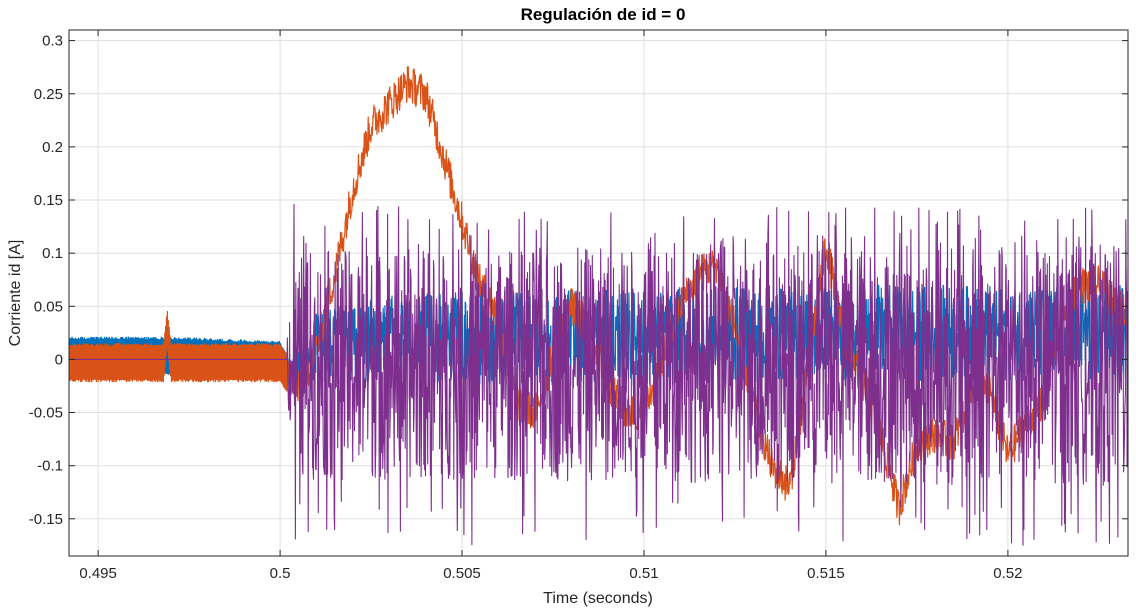 The image size is (1136, 608). What do you see at coordinates (48, 200) in the screenshot?
I see `y-tick-label: 0.15` at bounding box center [48, 200].